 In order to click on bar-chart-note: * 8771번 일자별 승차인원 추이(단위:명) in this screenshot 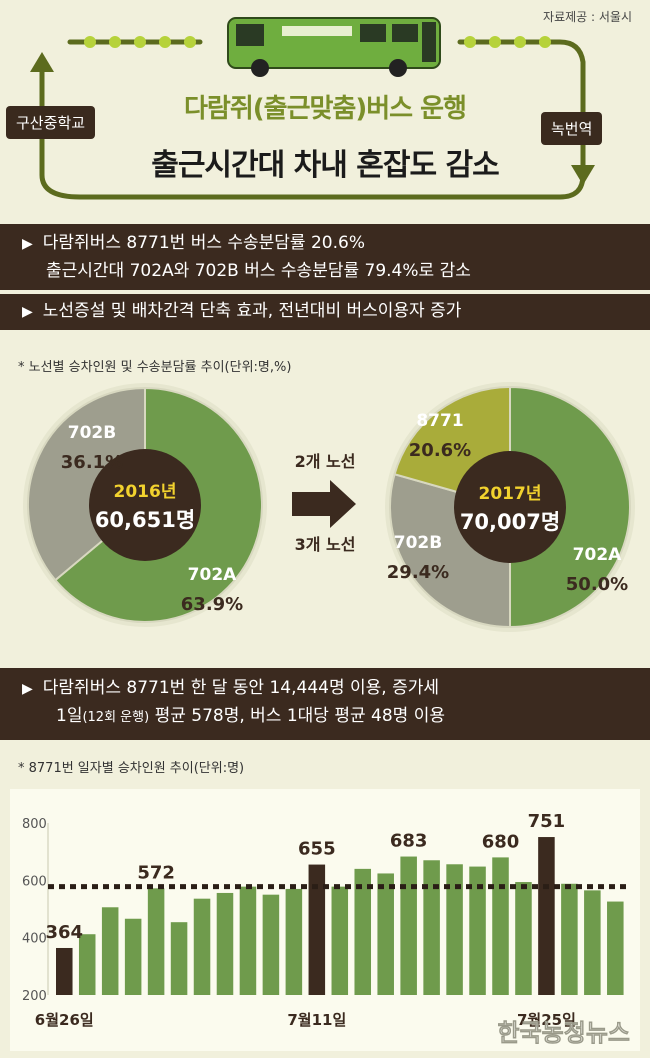, I will do `click(131, 768)`.